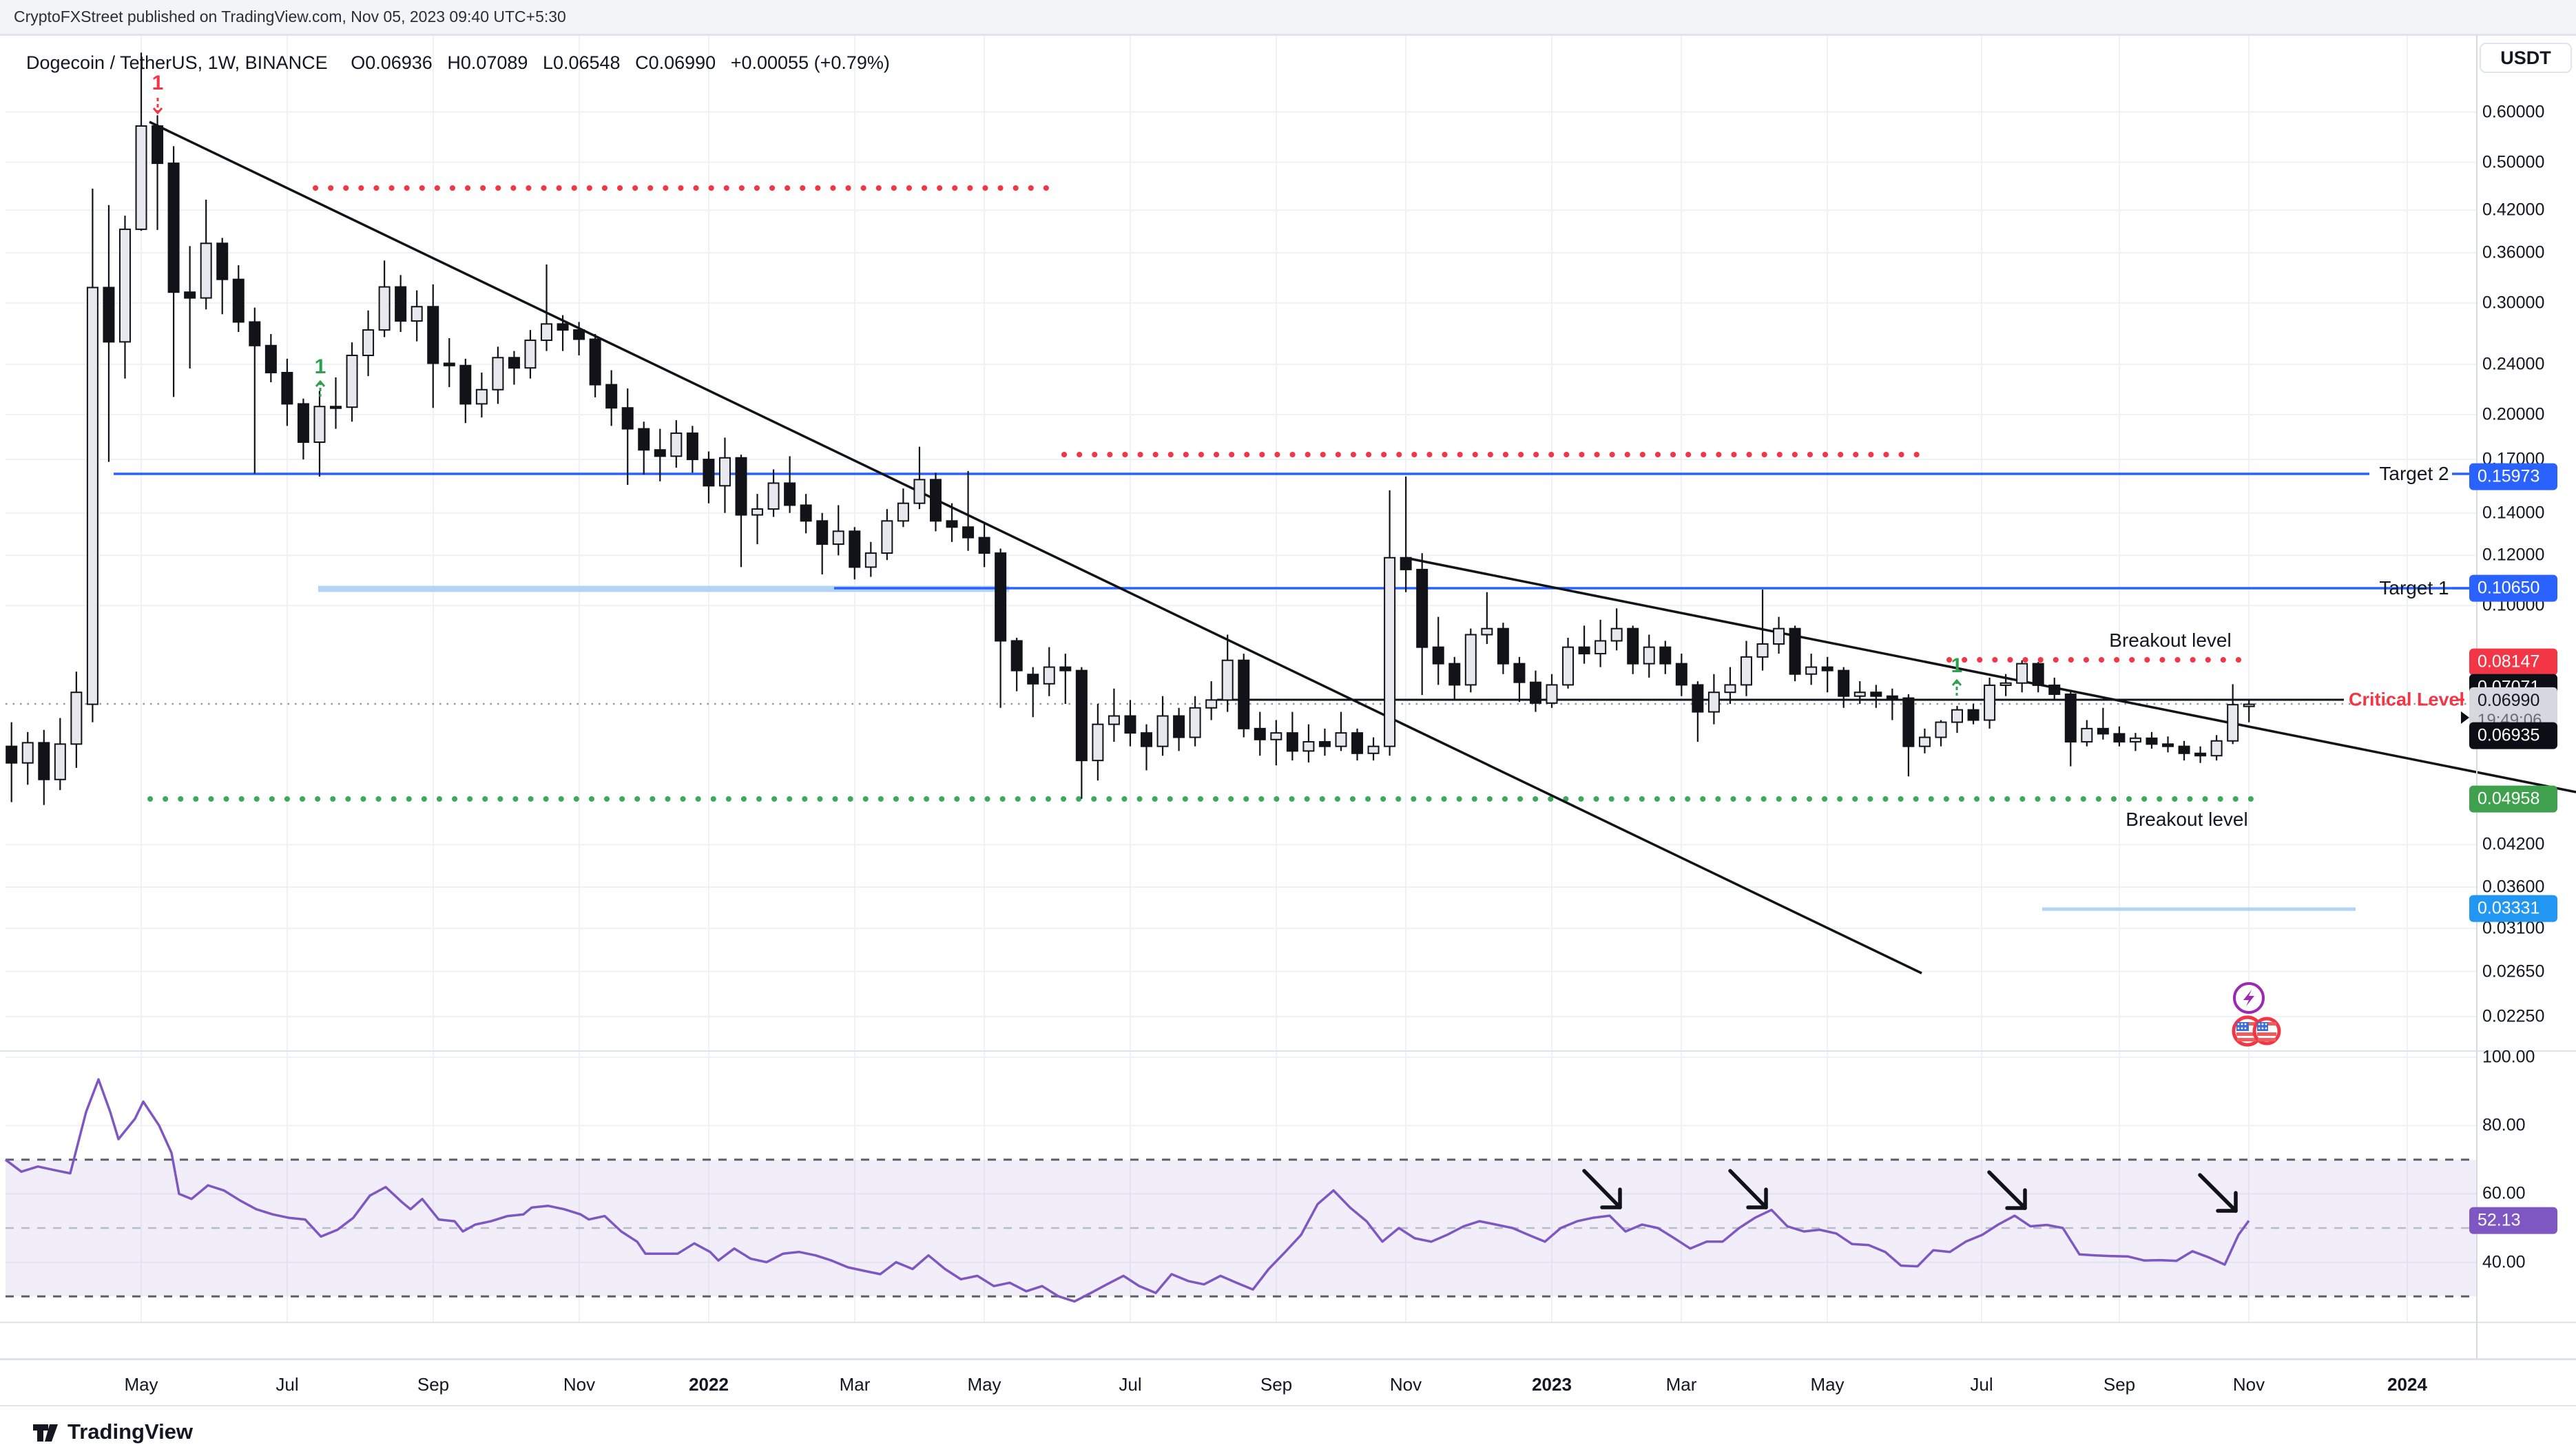 This screenshot has height=1456, width=2576. What do you see at coordinates (2513, 252) in the screenshot?
I see `price-tick: 0.36000` at bounding box center [2513, 252].